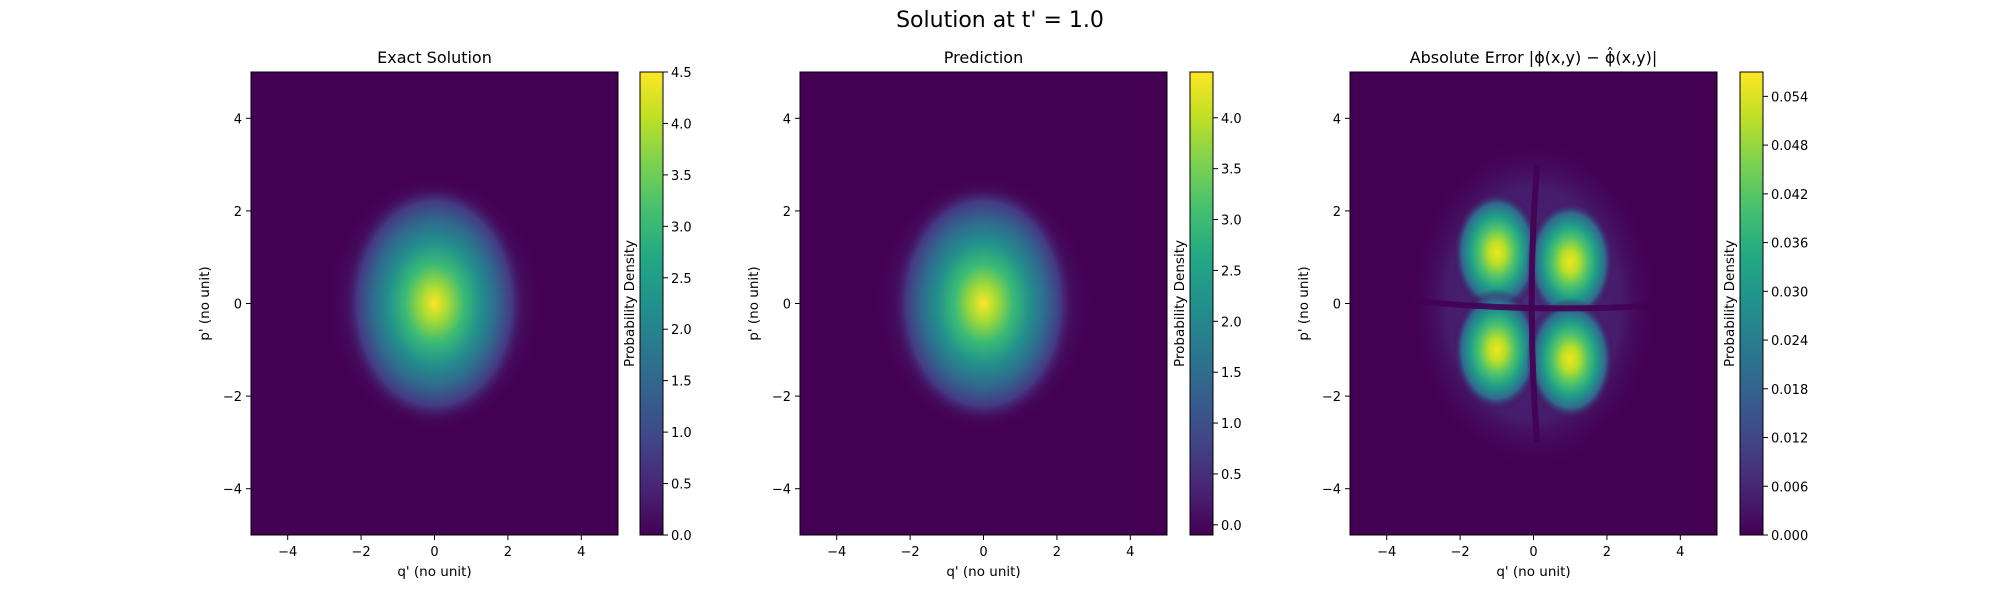 The image size is (2000, 600). I want to click on colorbar-tick-label: 0.042, so click(1789, 195).